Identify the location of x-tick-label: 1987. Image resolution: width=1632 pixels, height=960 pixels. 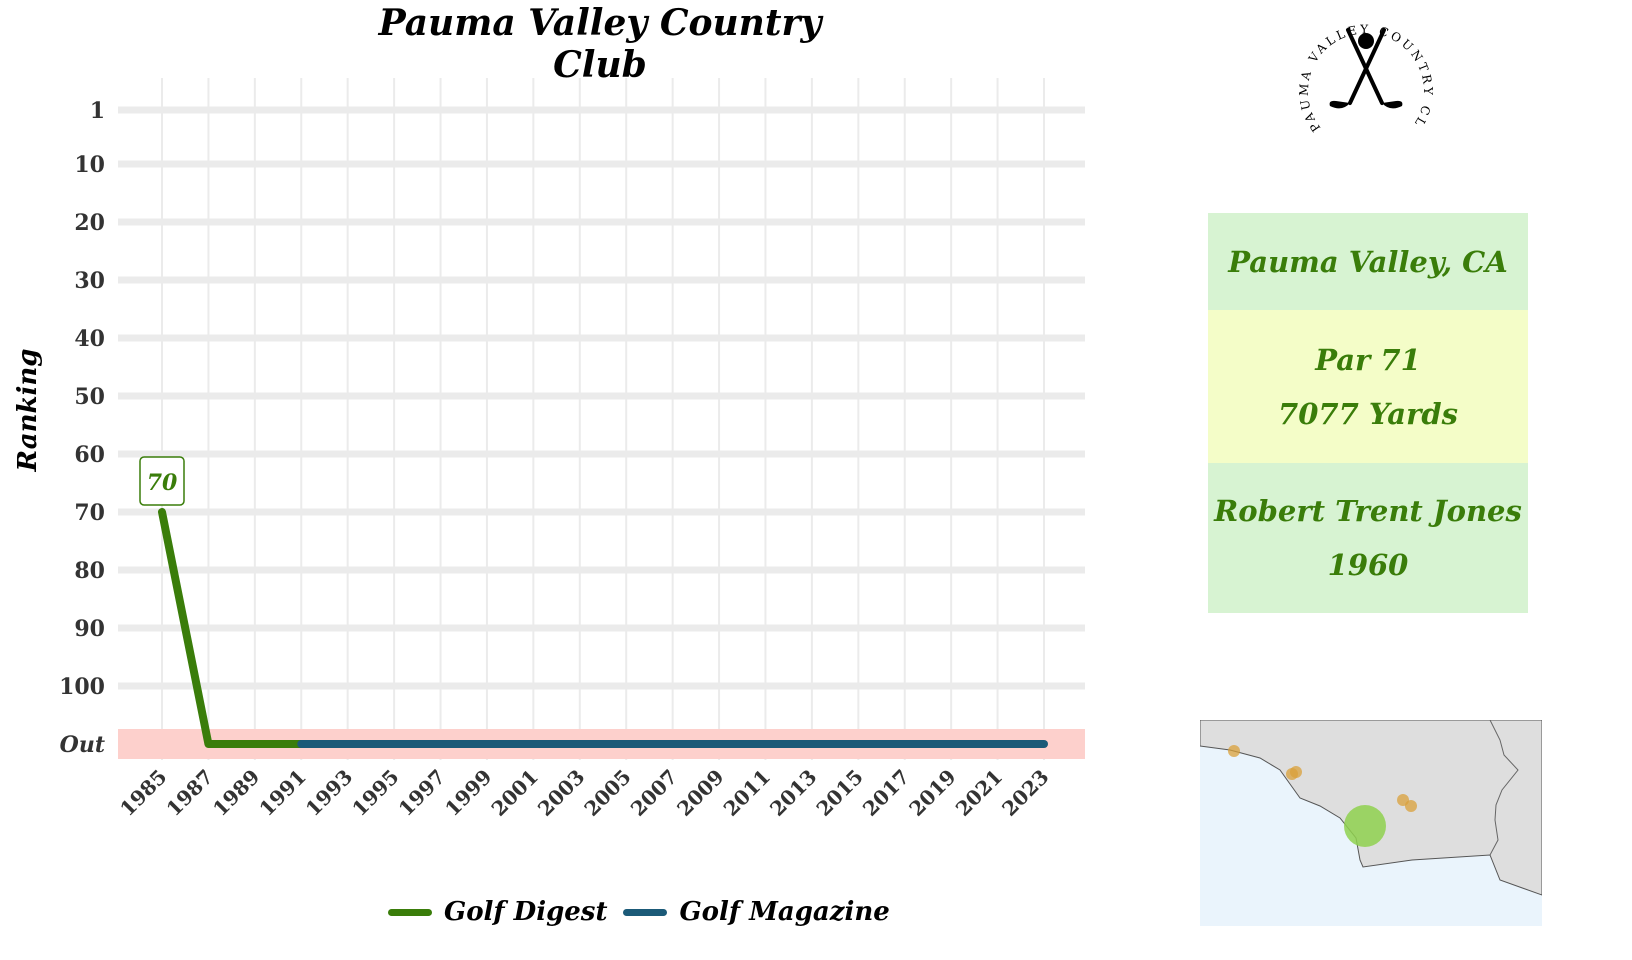
(190, 793).